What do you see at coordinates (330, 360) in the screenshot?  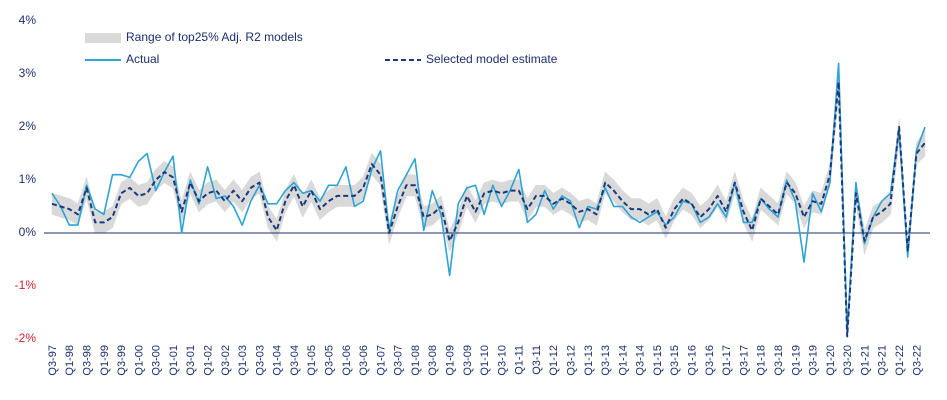 I see `x-tick-label: Q3-05` at bounding box center [330, 360].